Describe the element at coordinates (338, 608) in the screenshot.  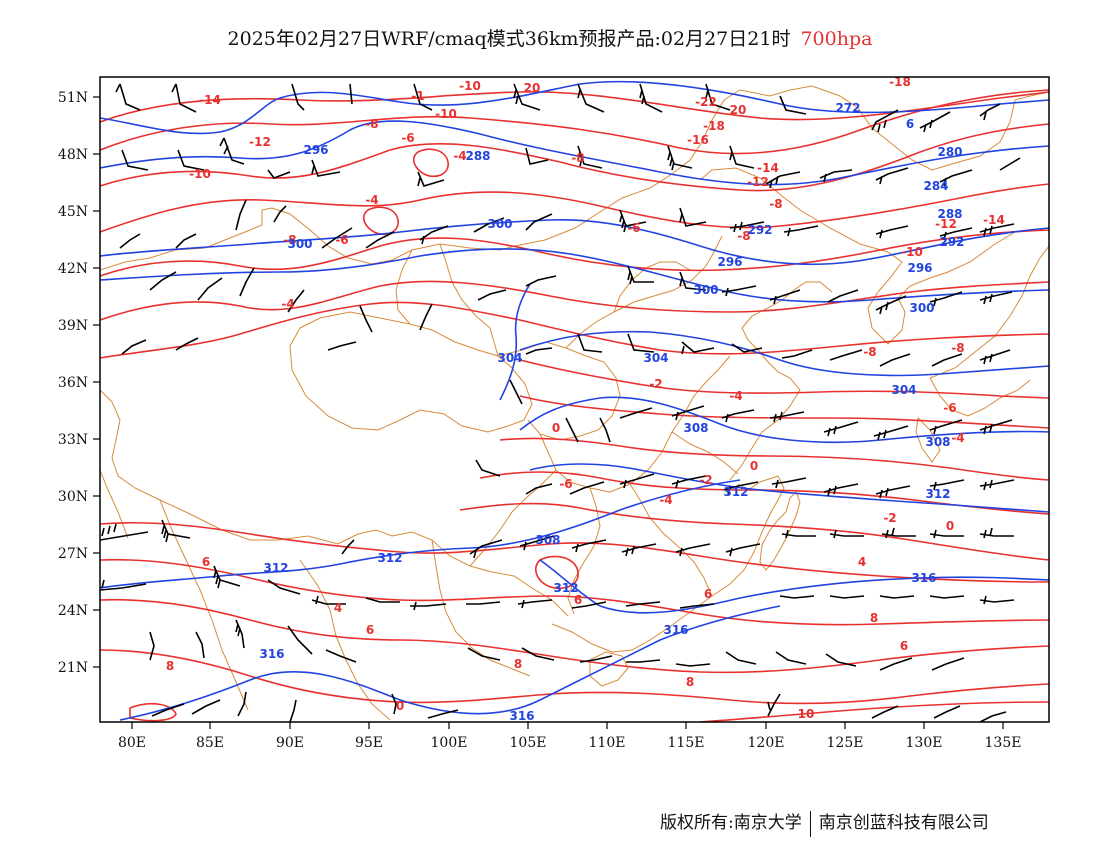
I see `temperature-label: 4` at that location.